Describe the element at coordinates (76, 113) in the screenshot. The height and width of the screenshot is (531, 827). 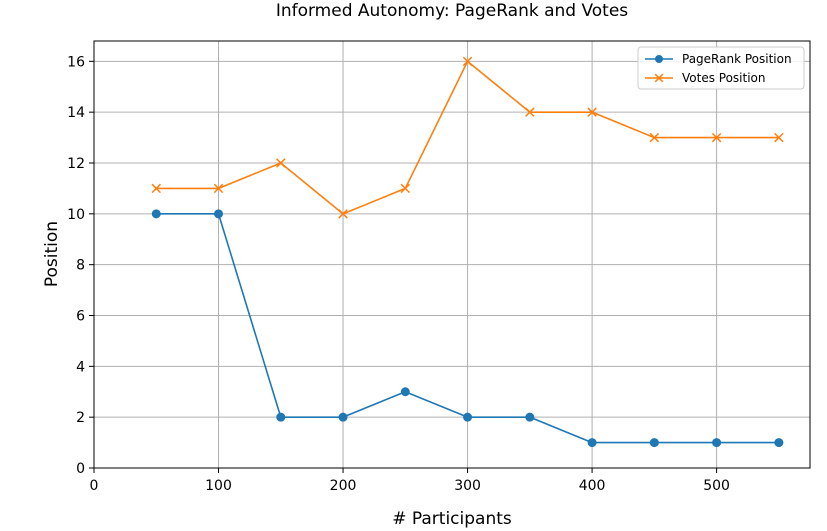
I see `y-tick-label: 14` at that location.